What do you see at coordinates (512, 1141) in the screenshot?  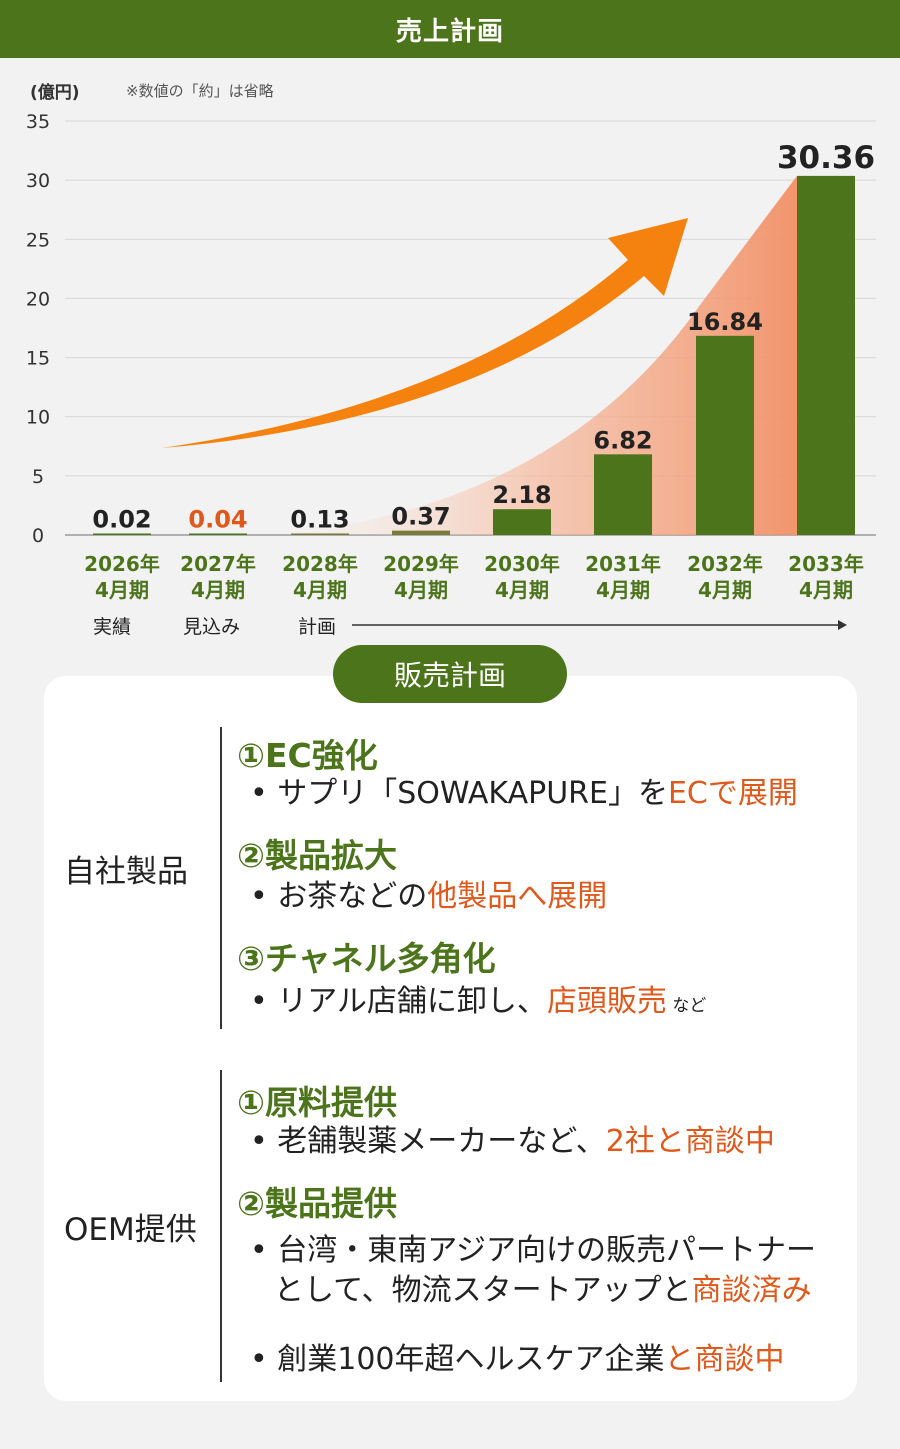 I see `bullet-material: • 老舗製薬メーカーなど、2社と商談中` at bounding box center [512, 1141].